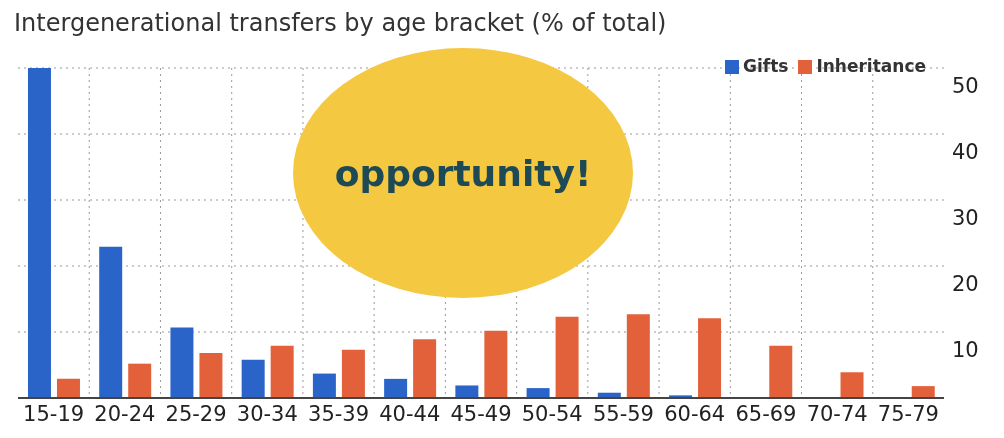 The image size is (1004, 438). What do you see at coordinates (267, 413) in the screenshot?
I see `x-tick-label: 30-34` at bounding box center [267, 413].